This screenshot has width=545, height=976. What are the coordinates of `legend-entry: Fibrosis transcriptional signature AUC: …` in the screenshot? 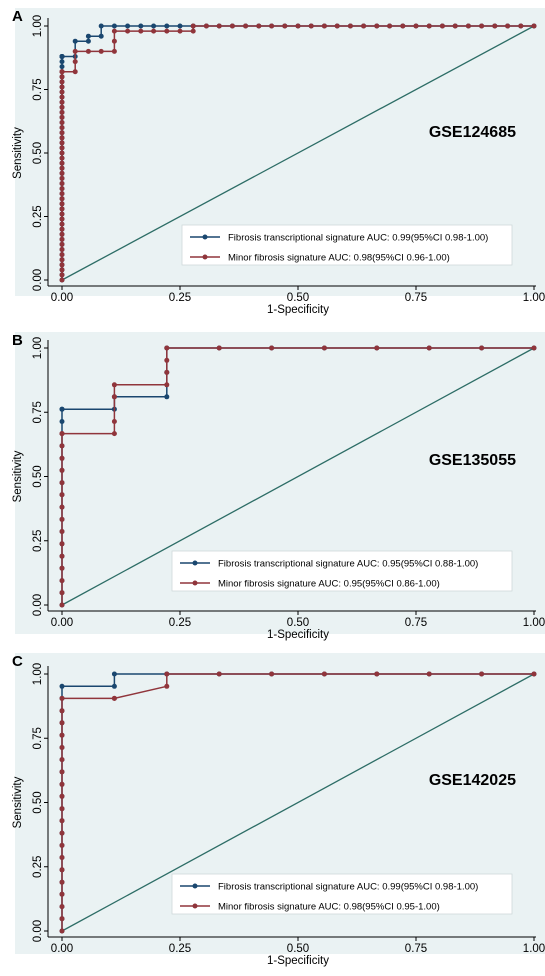 It's located at (348, 564).